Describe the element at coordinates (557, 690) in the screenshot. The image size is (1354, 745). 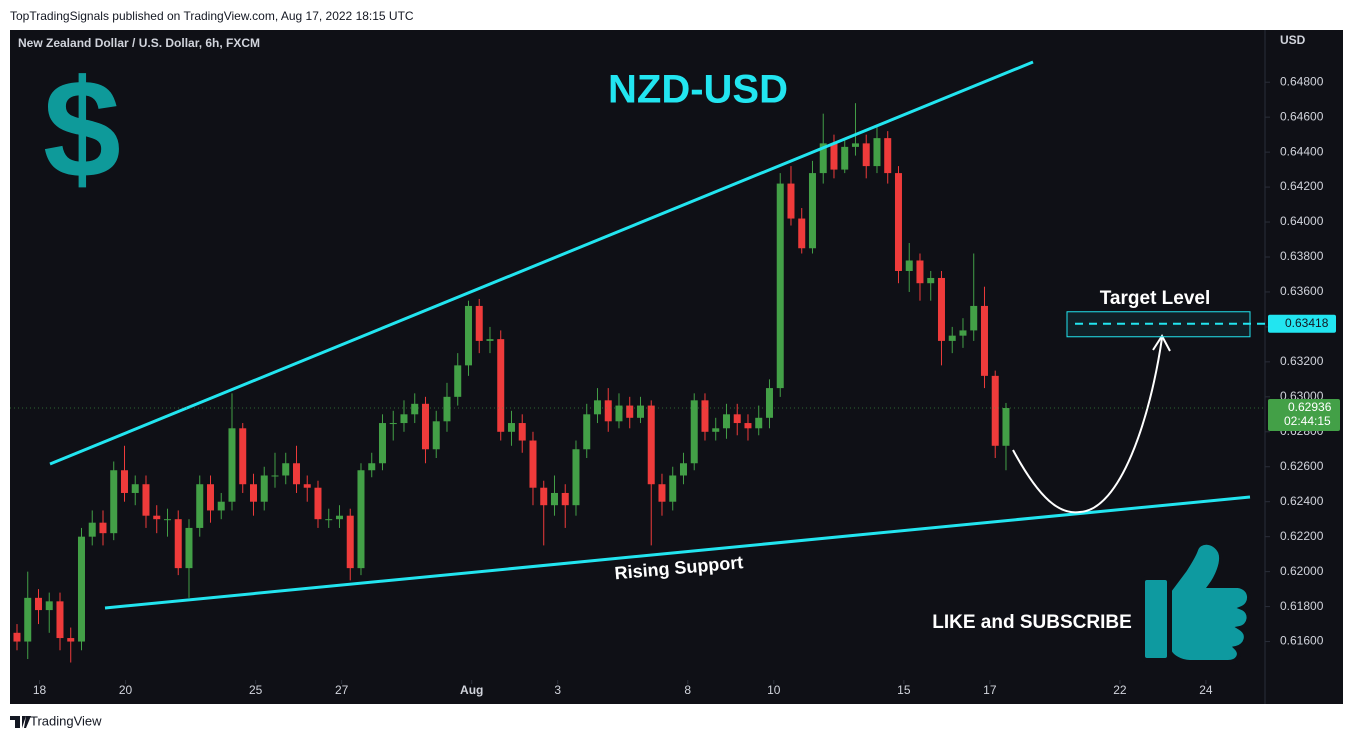
I see `x-tick-label: 3` at that location.